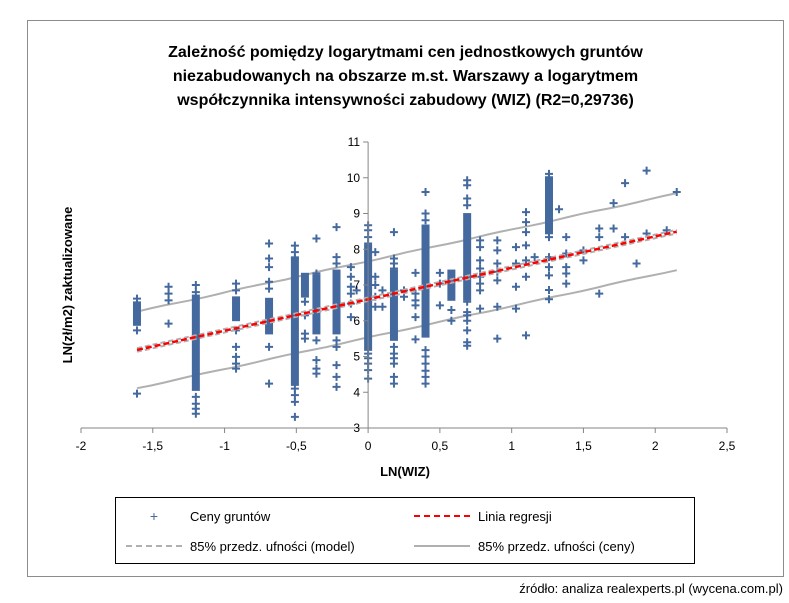 The height and width of the screenshot is (603, 789). Describe the element at coordinates (556, 546) in the screenshot. I see `legend-label: 85% przedz. ufności (ceny)` at that location.